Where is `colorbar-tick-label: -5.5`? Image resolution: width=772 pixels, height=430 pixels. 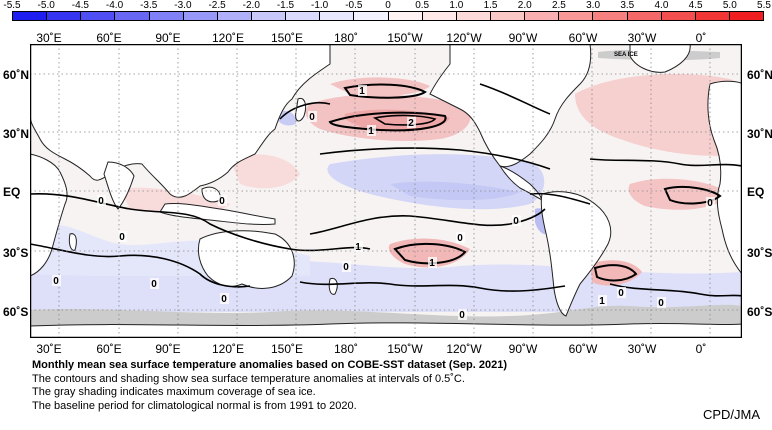 colorbar-tick-label: -5.5 is located at coordinates (12, 5).